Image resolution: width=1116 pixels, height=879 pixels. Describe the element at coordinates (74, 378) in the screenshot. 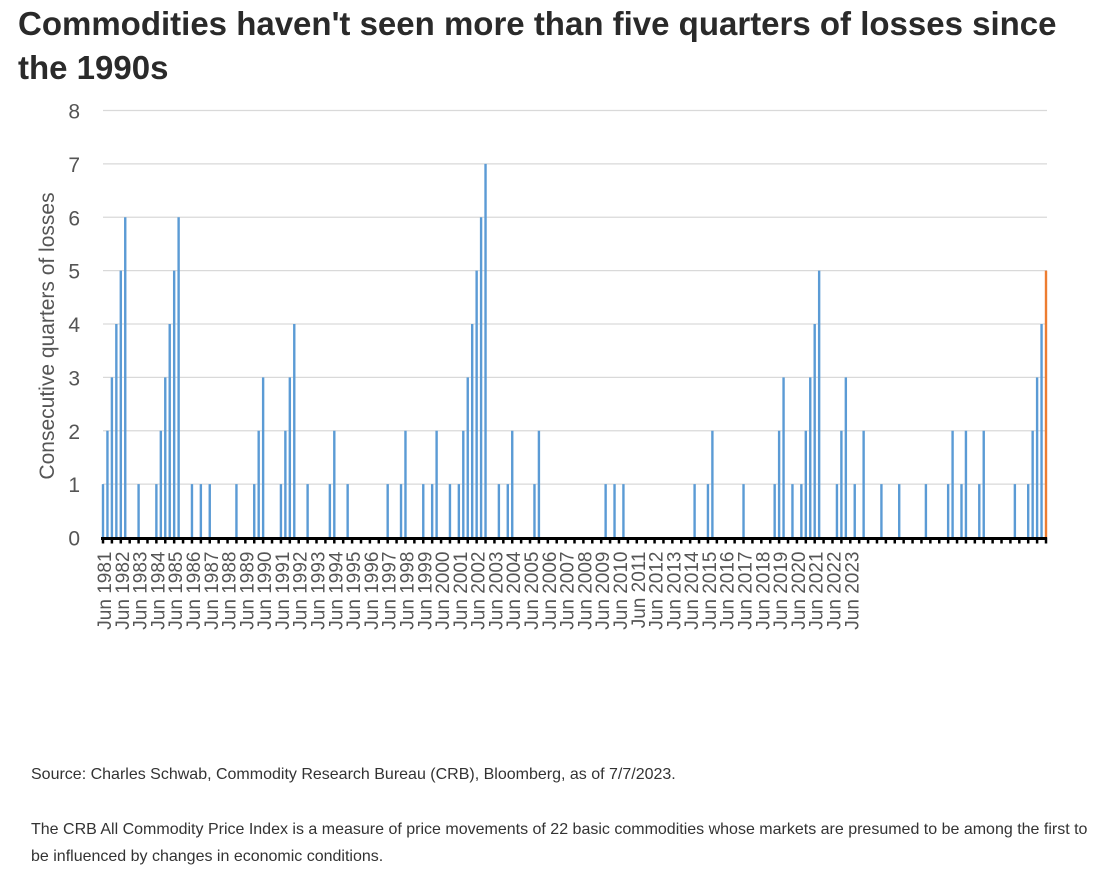

I see `y-tick-label: 3` at that location.